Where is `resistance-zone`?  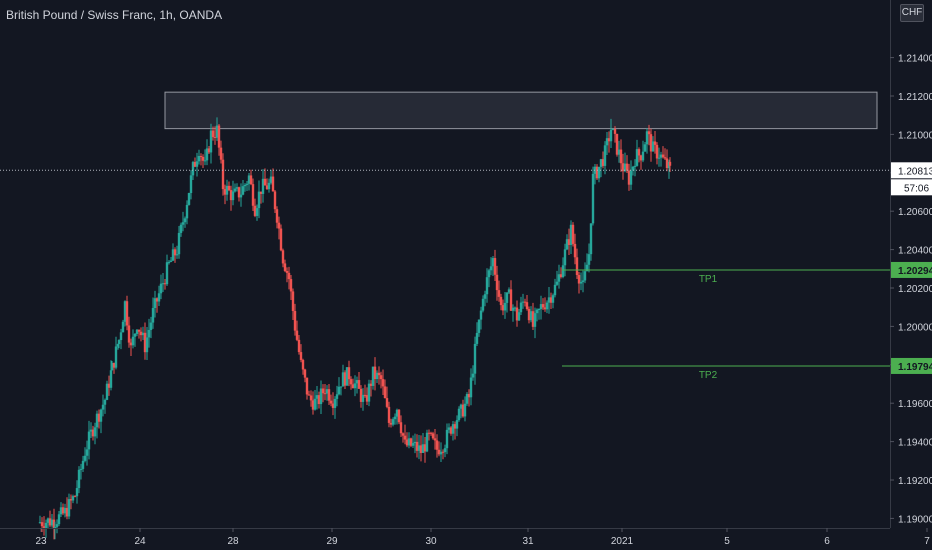
resistance-zone is located at coordinates (521, 110).